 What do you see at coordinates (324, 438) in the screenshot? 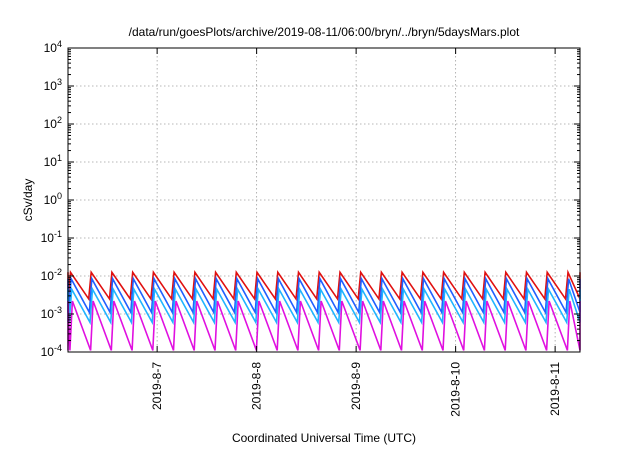
I see `x-axis-label: Coordinated Universal Time (UTC)` at bounding box center [324, 438].